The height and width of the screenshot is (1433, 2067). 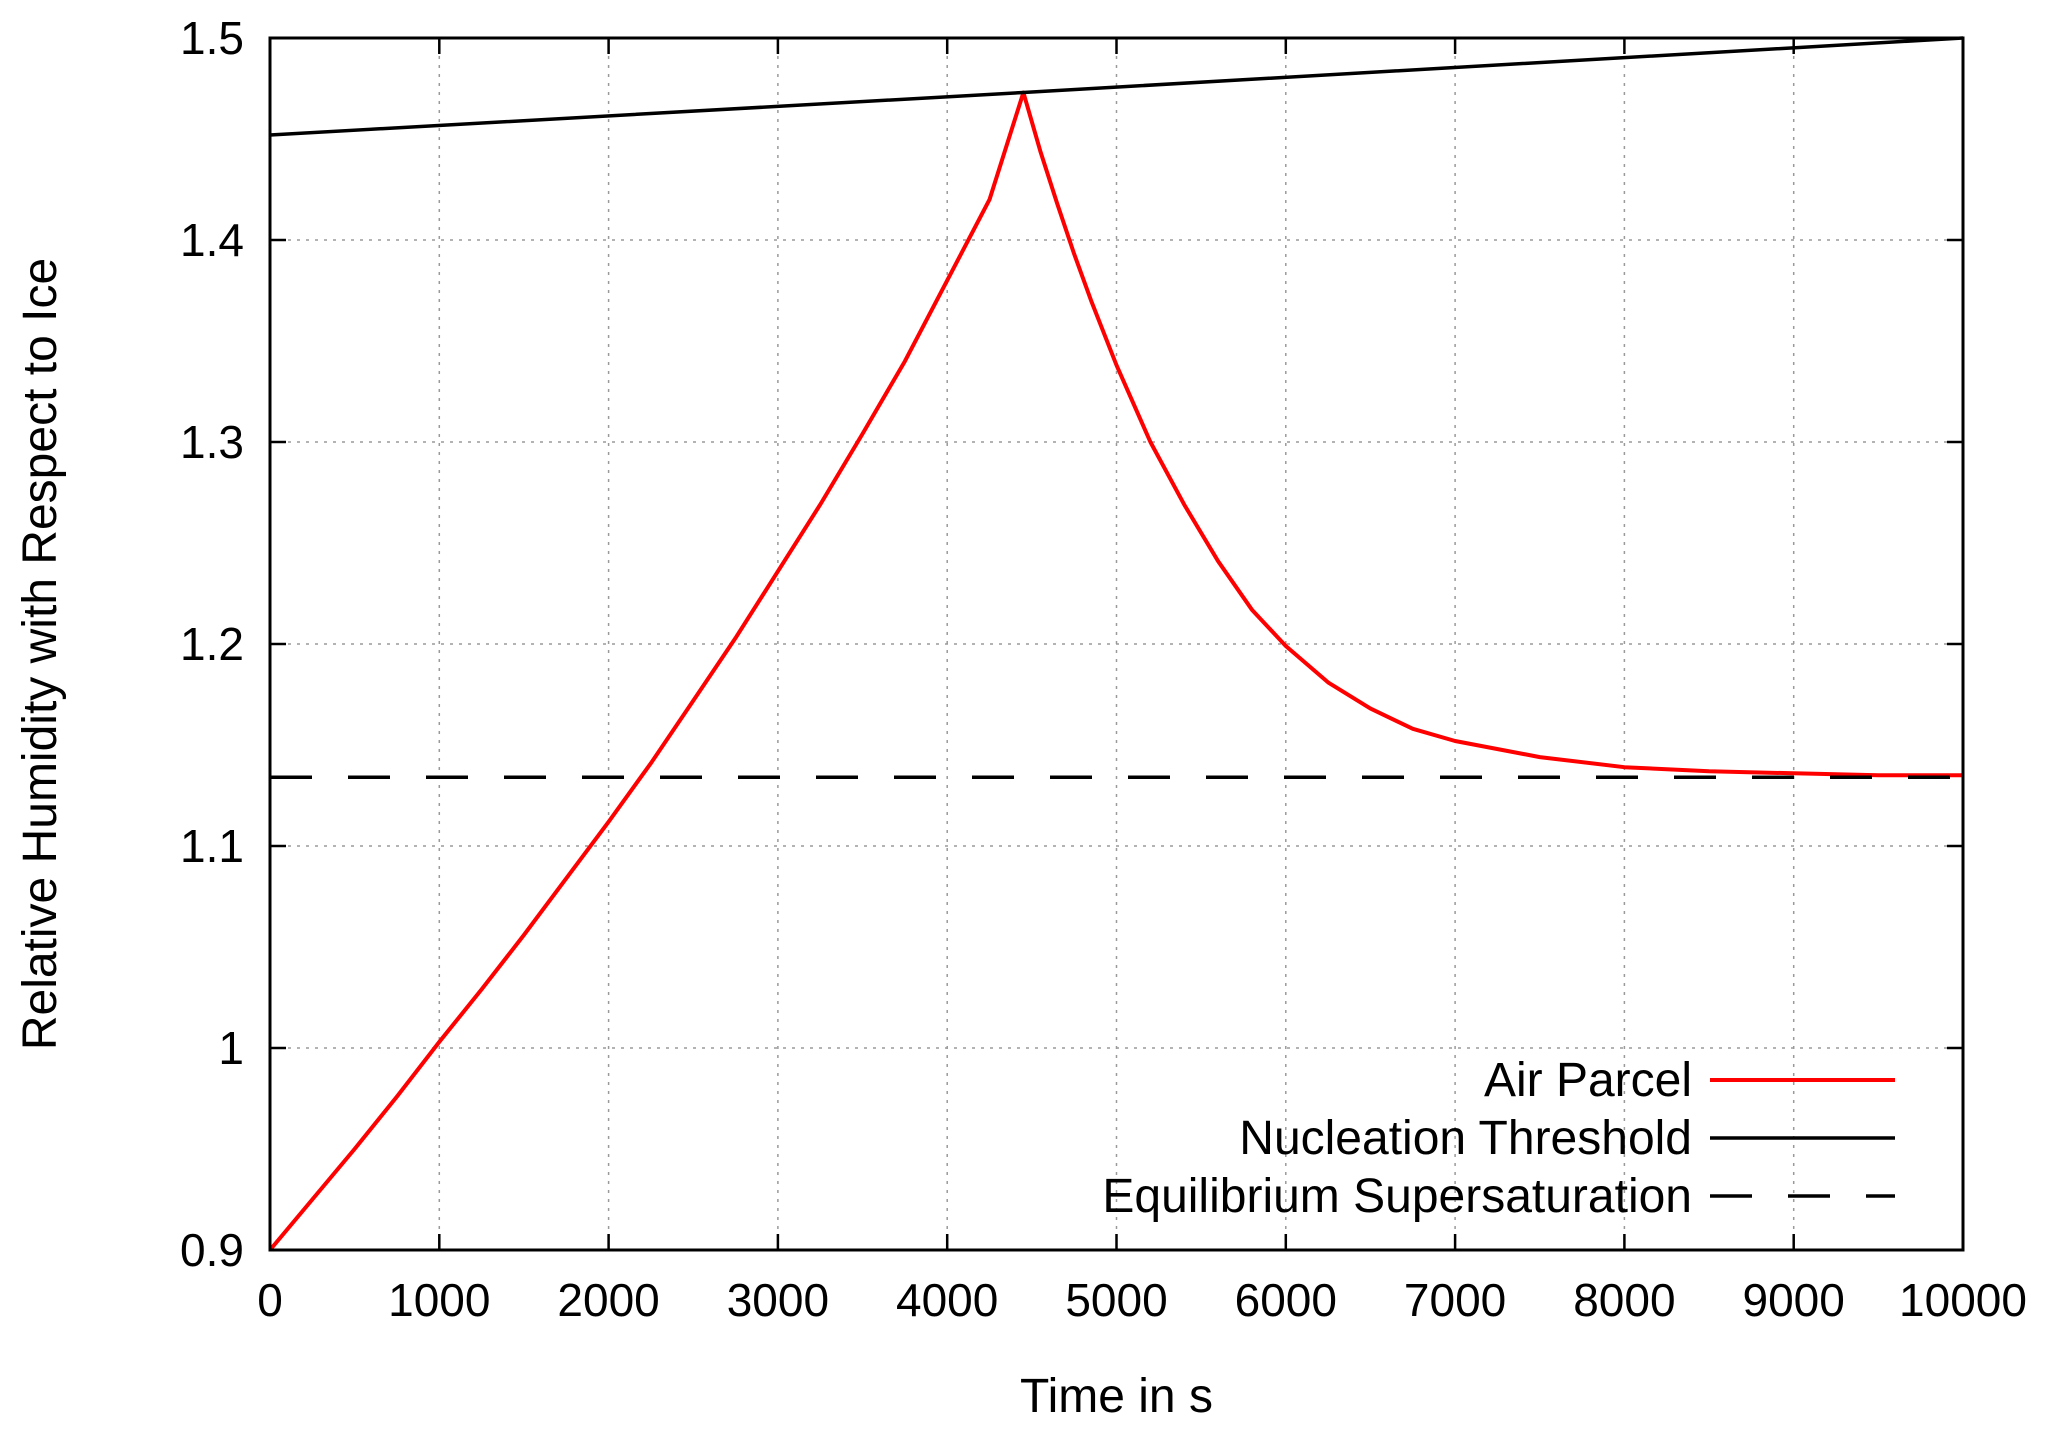 I want to click on y-tick-label: 1.4, so click(x=212, y=240).